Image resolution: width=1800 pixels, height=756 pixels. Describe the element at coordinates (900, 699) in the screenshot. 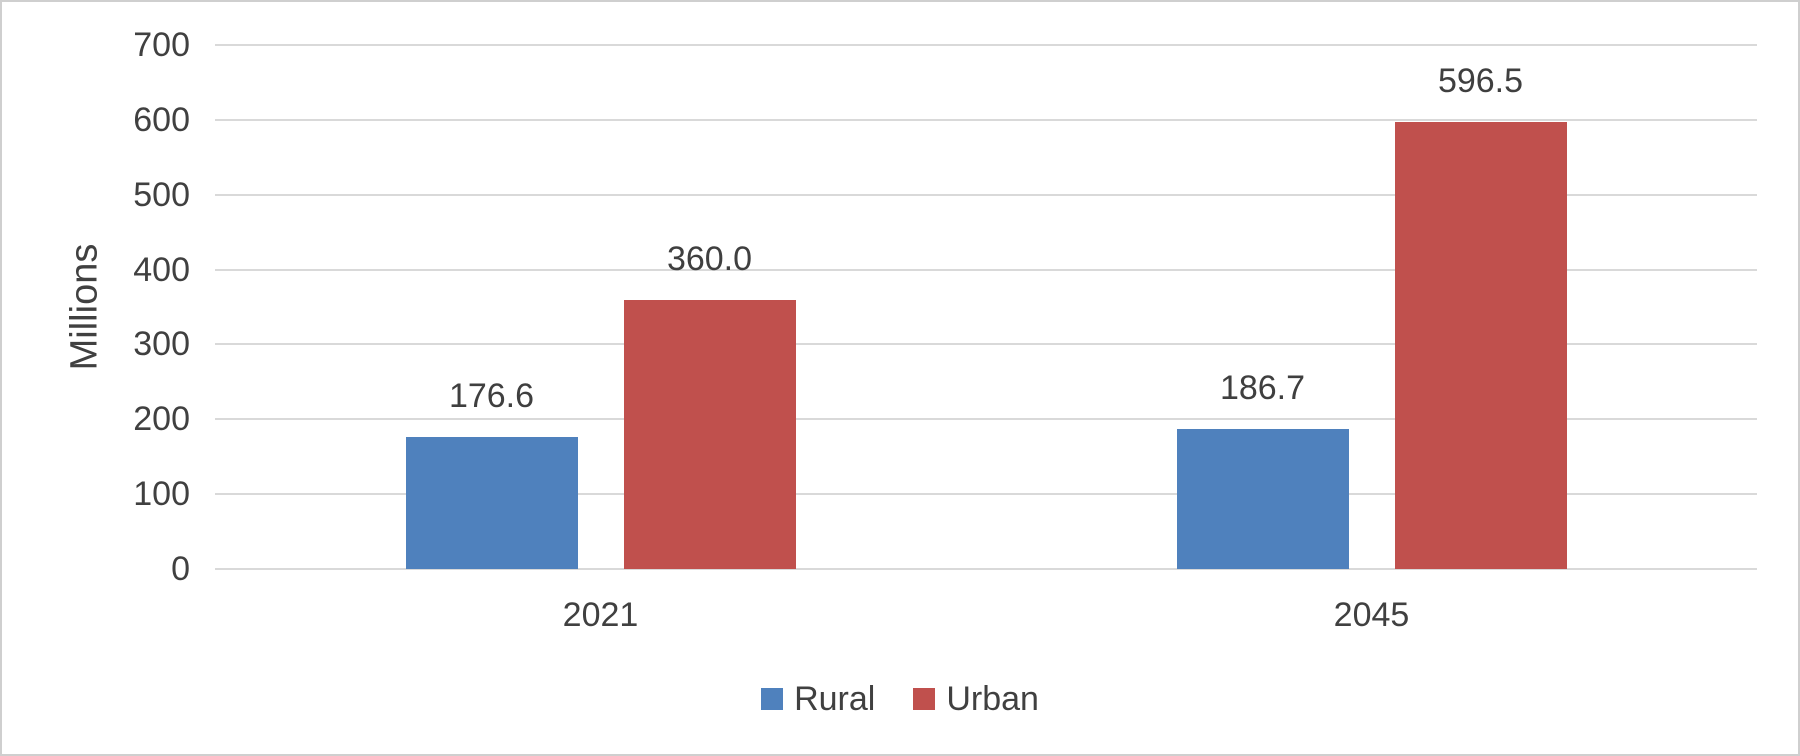

I see `legend: Rural Urban` at that location.